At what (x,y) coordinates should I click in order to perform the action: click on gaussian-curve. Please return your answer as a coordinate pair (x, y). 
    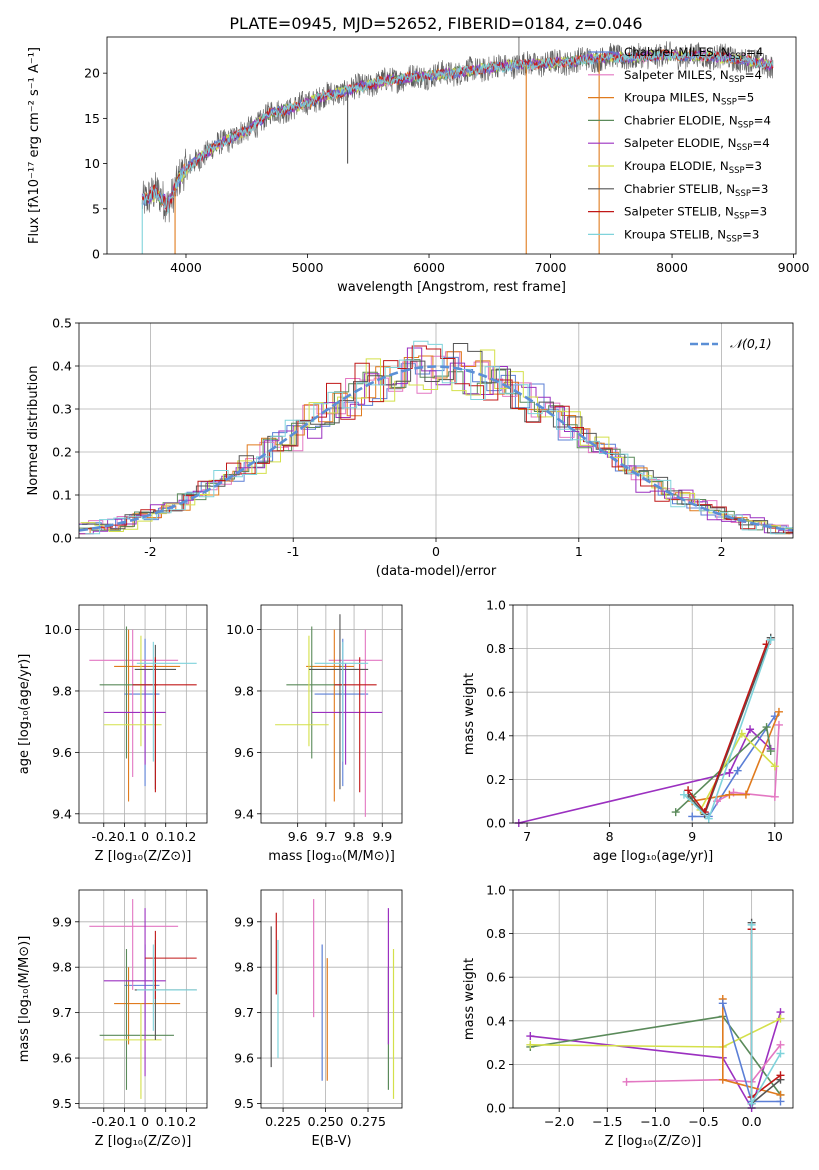
    Looking at the image, I should click on (436, 448).